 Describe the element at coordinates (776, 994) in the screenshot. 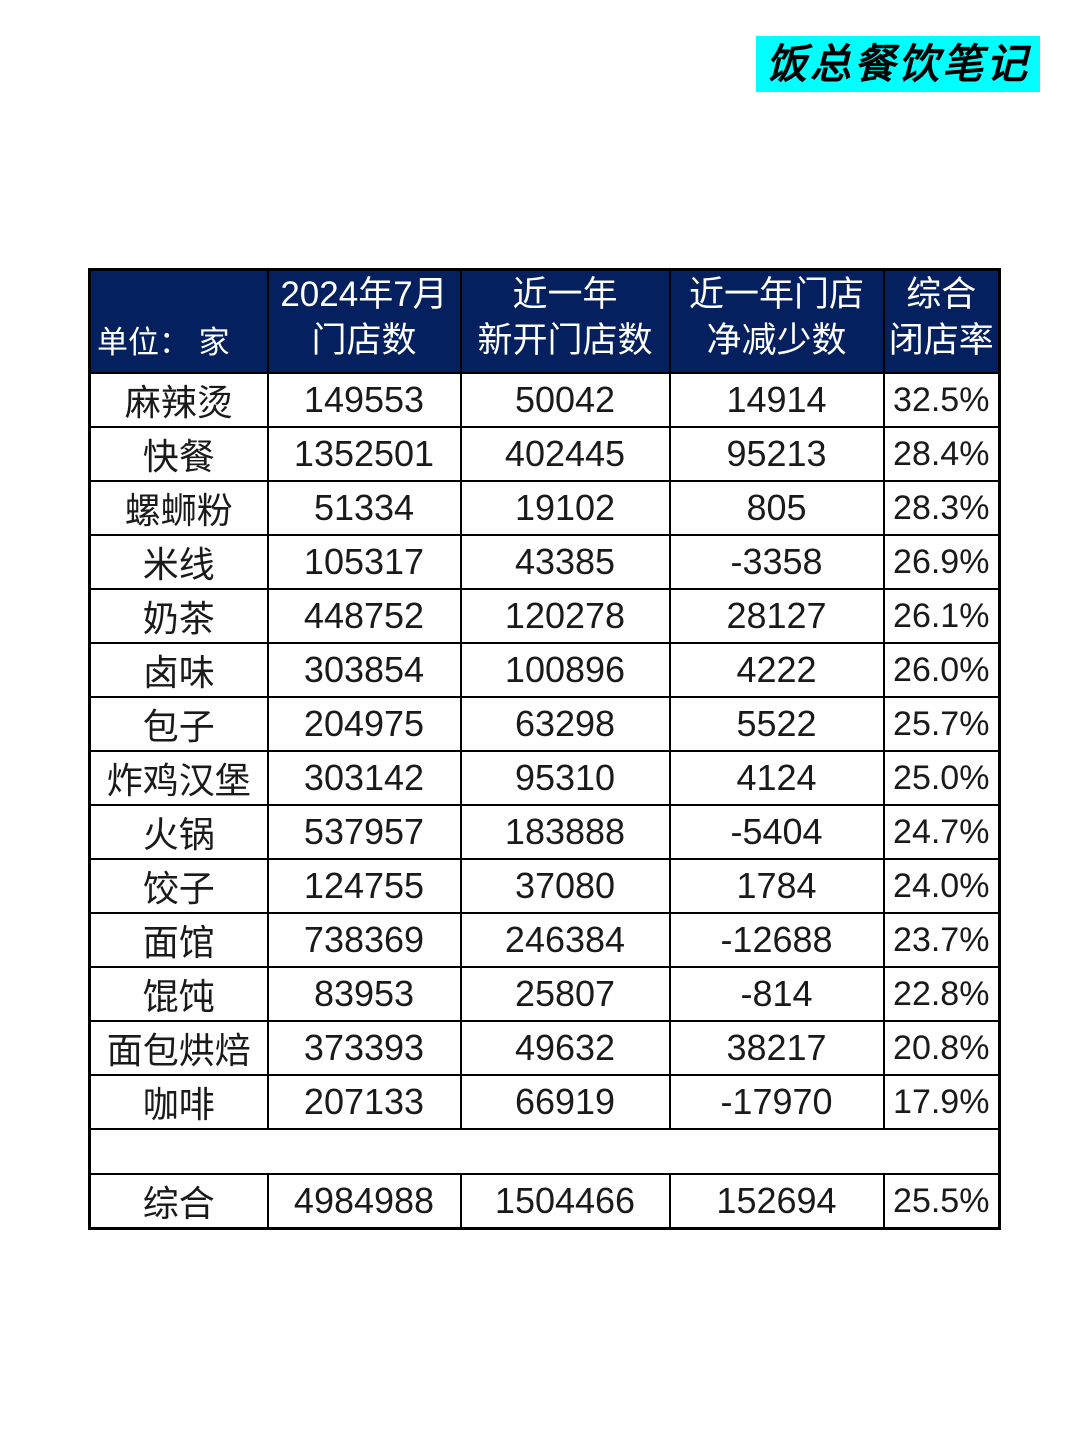

I see `value-cell: -814` at that location.